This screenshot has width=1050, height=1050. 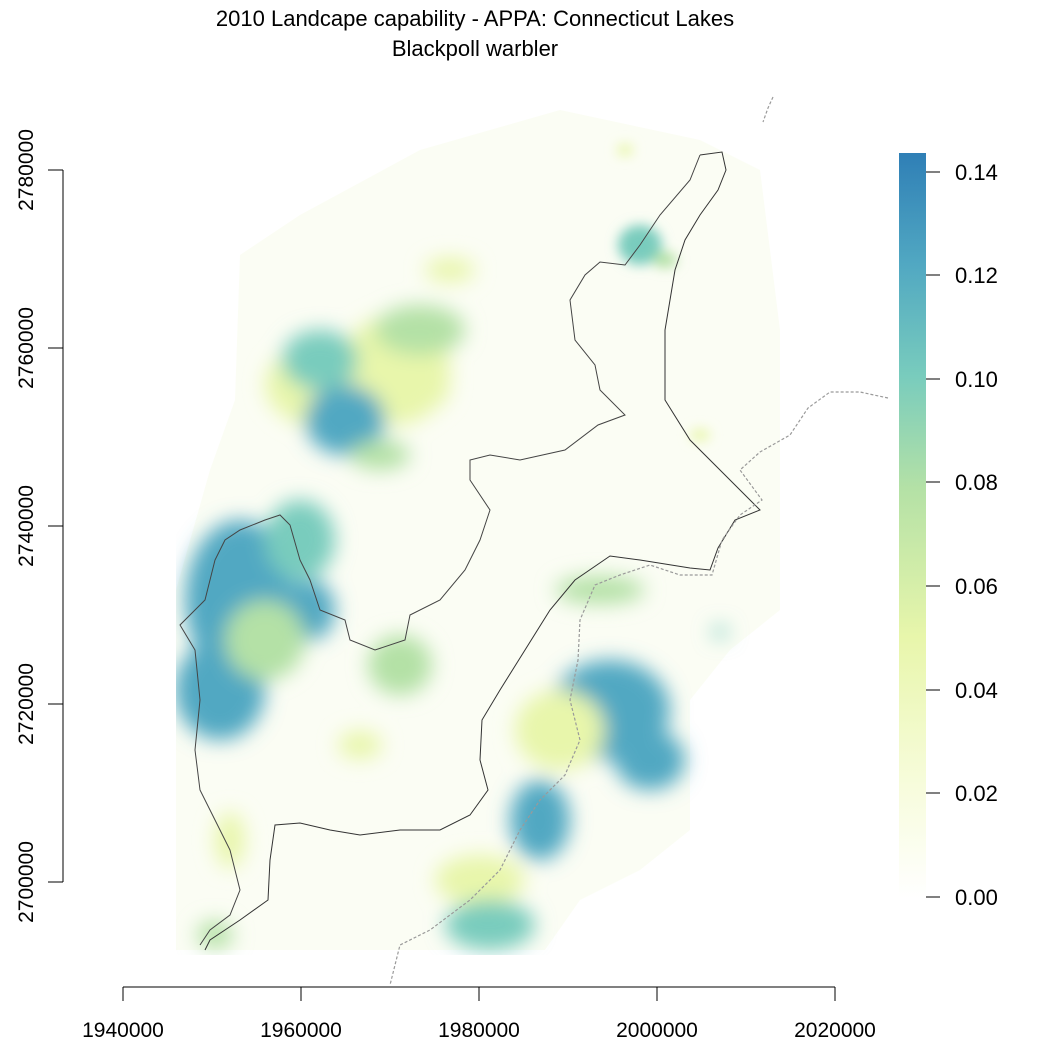 I want to click on map-title-line-2: Blackpoll warbler, so click(x=475, y=48).